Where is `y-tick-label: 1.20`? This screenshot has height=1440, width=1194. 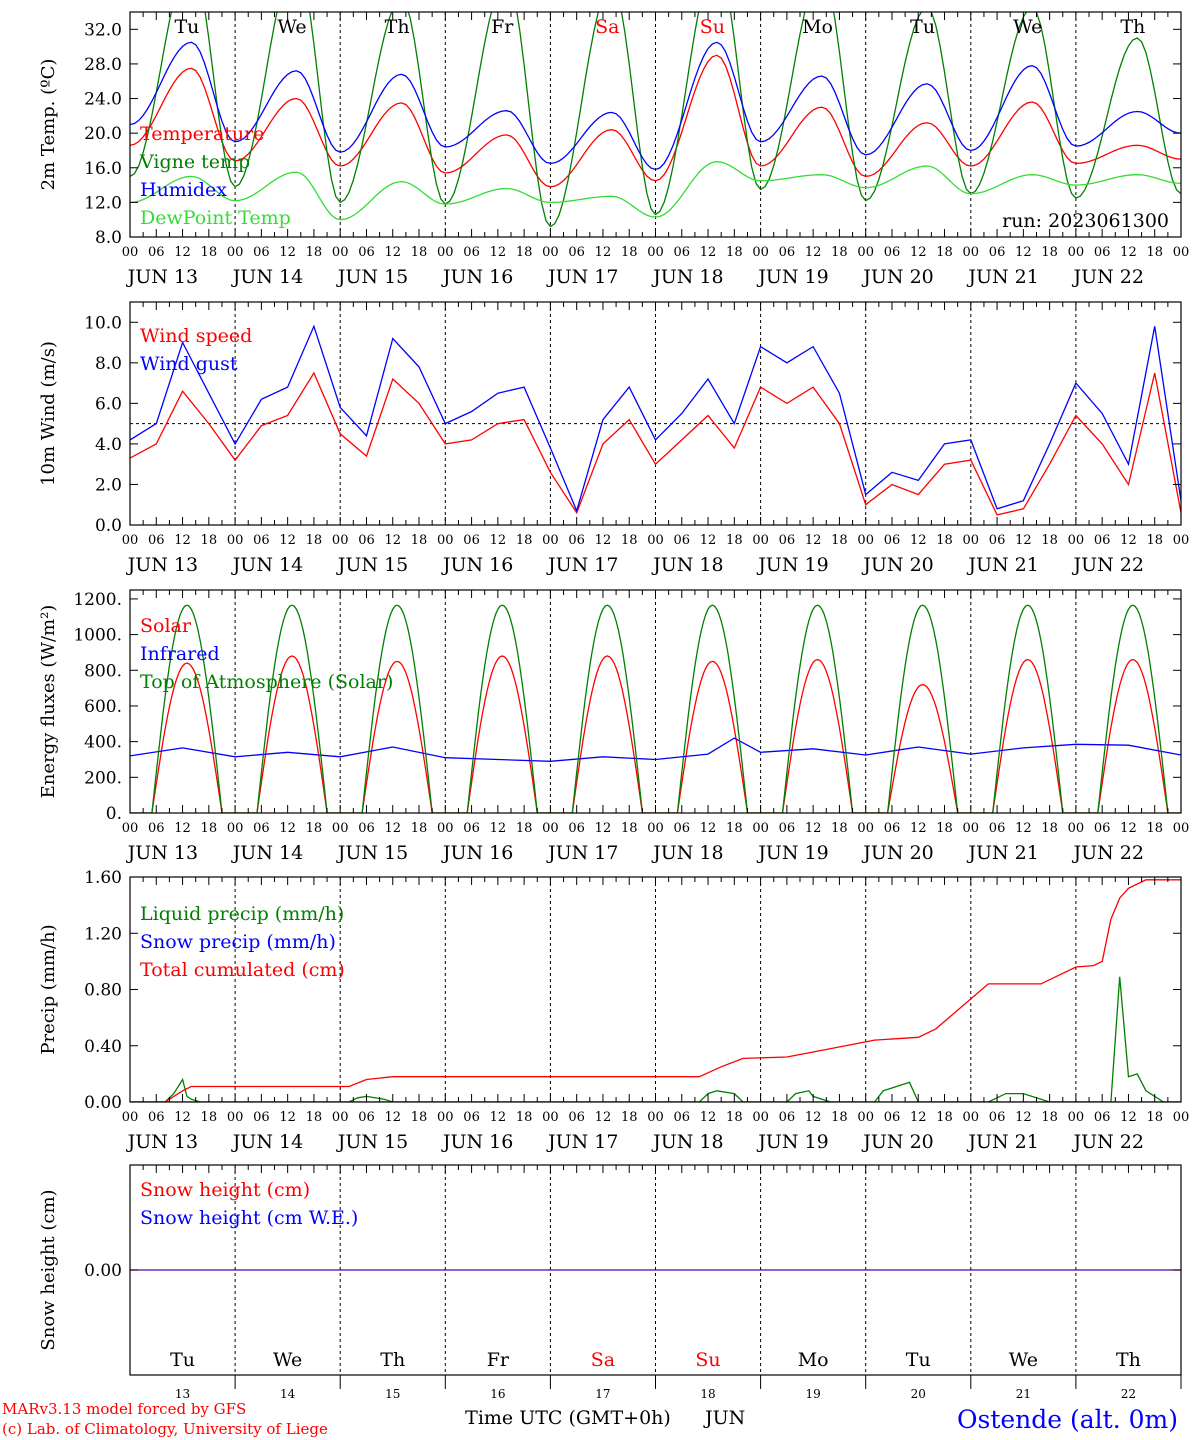 y-tick-label: 1.20 is located at coordinates (103, 934).